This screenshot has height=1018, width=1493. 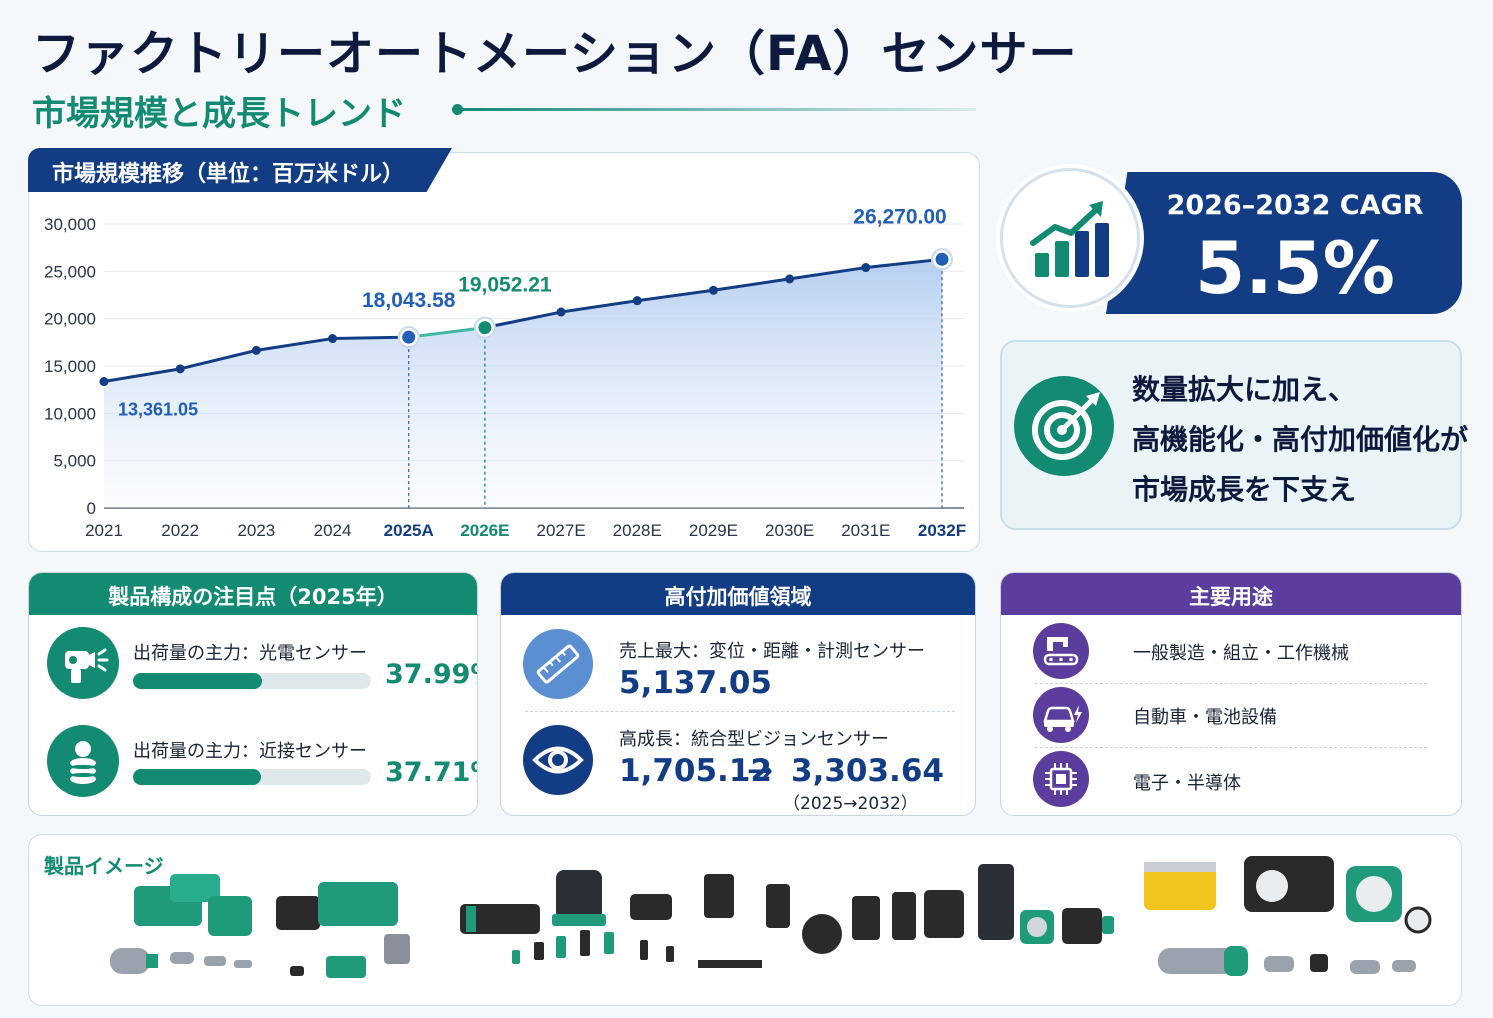 I want to click on application-label-2: 自動車・電池設備, so click(x=1205, y=717).